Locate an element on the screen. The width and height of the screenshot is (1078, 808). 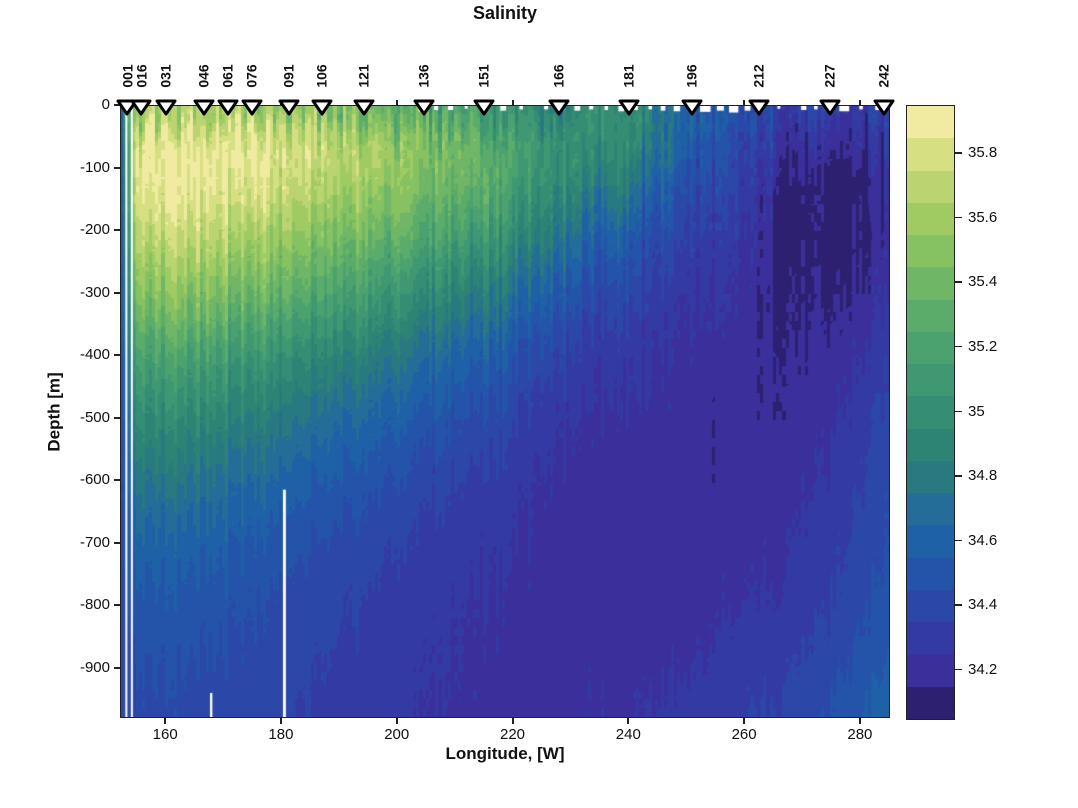
colorbar is located at coordinates (930, 412).